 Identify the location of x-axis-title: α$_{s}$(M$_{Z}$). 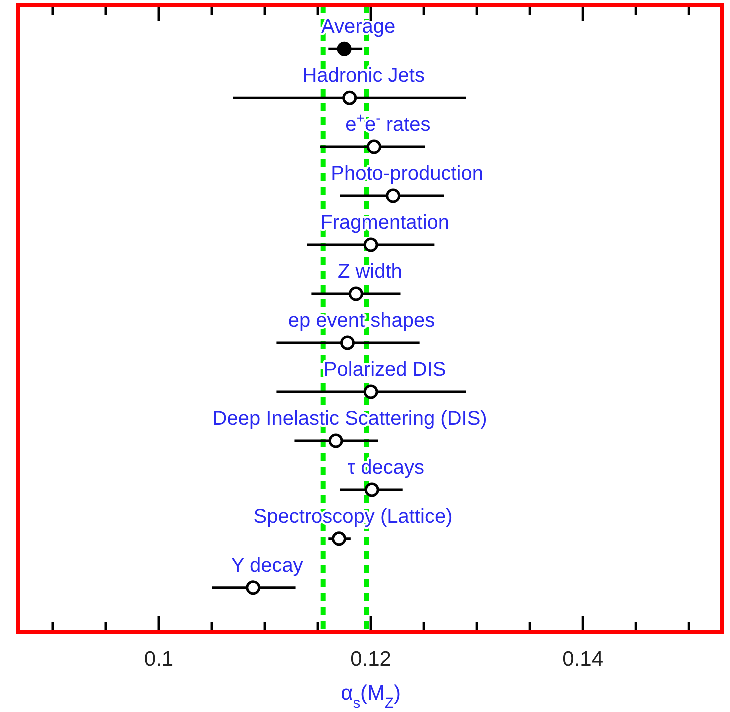
(371, 697).